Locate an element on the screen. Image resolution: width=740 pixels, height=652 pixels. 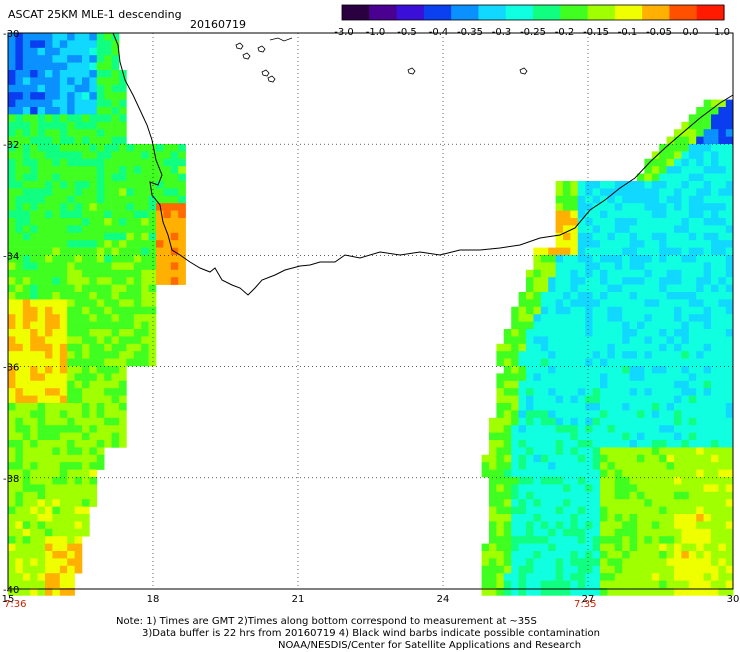
lat-label: -40 is located at coordinates (11, 590).